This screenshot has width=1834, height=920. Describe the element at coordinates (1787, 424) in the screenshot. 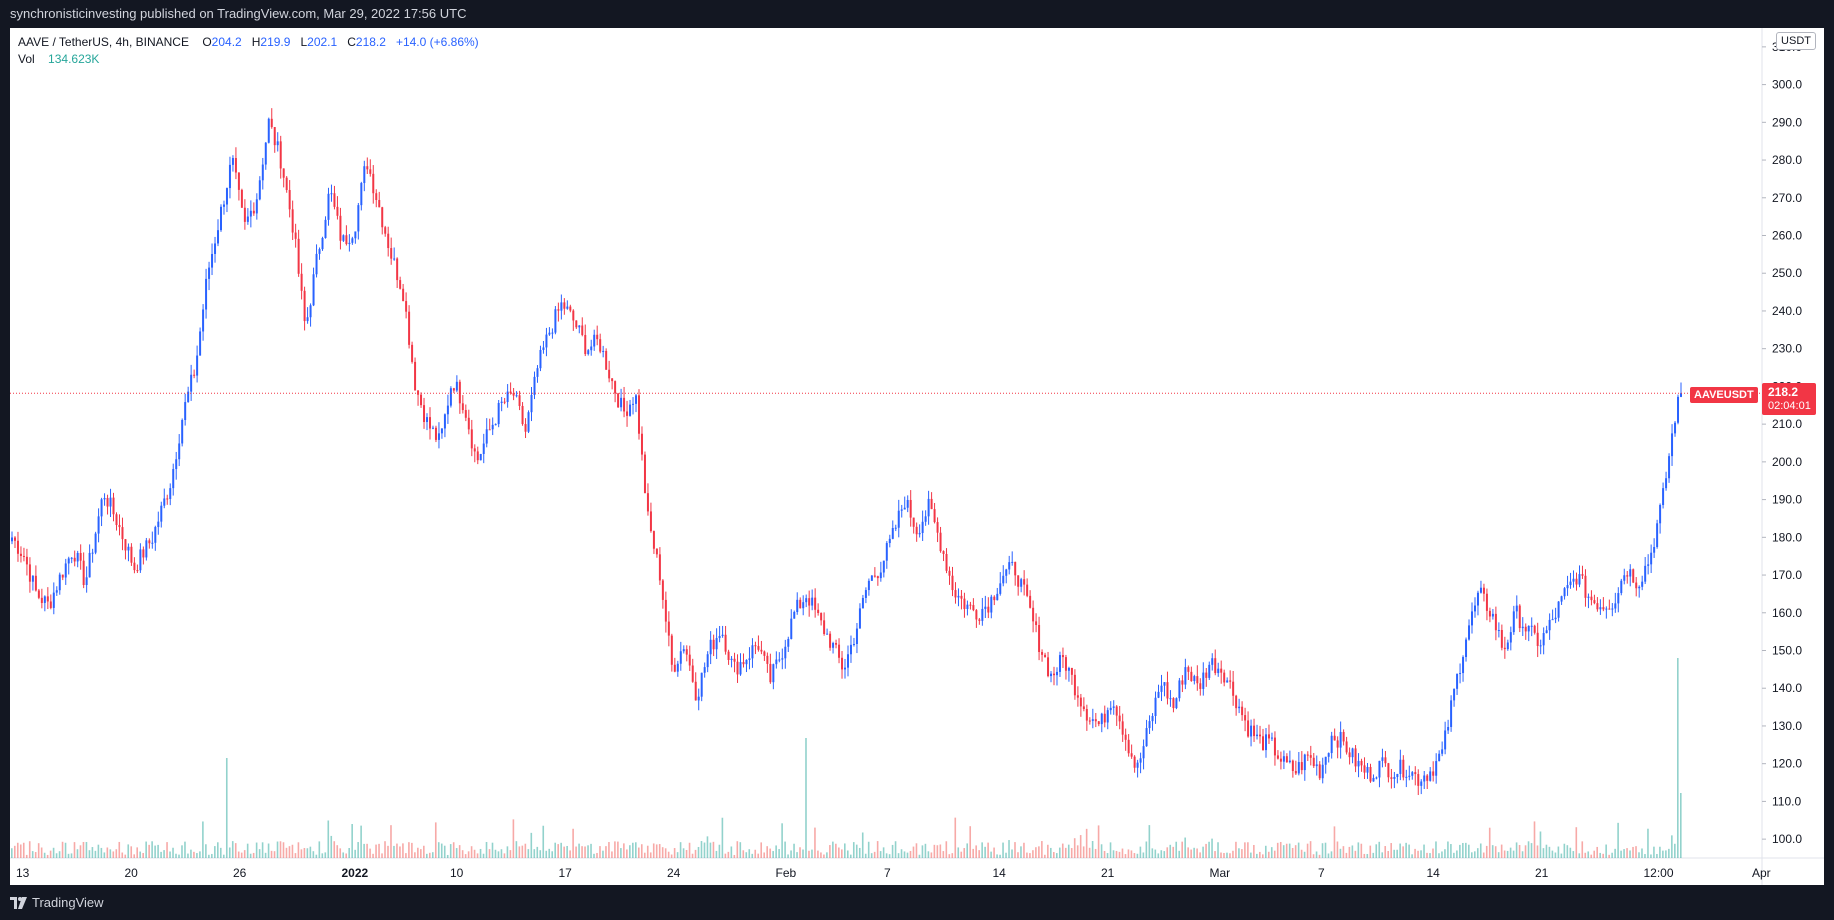

I see `price-axis-label: 210.0` at that location.